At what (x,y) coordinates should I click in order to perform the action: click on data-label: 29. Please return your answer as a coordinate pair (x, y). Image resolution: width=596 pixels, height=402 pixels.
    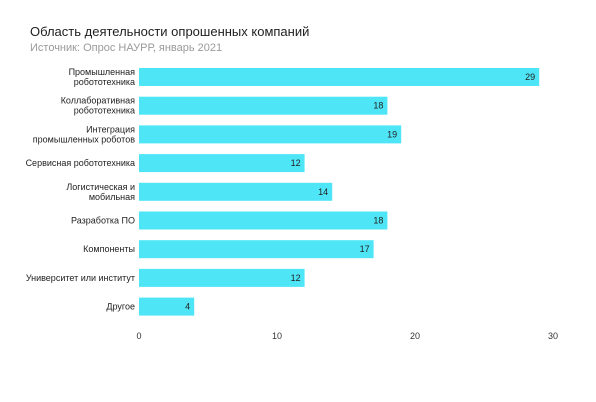
    Looking at the image, I should click on (530, 77).